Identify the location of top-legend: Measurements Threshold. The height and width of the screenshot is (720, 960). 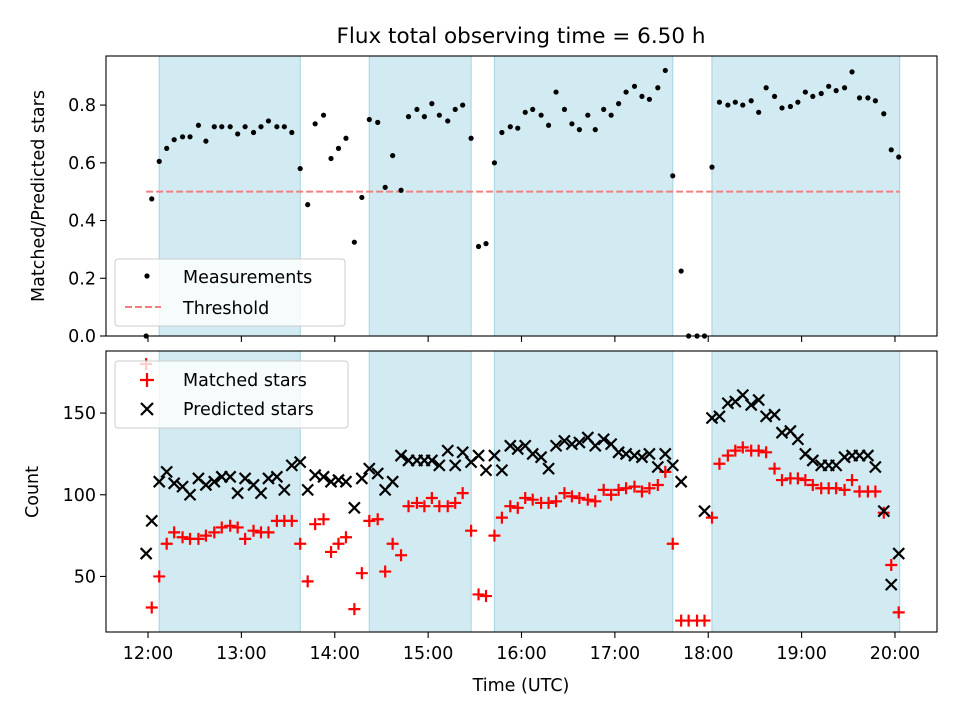
(230, 292).